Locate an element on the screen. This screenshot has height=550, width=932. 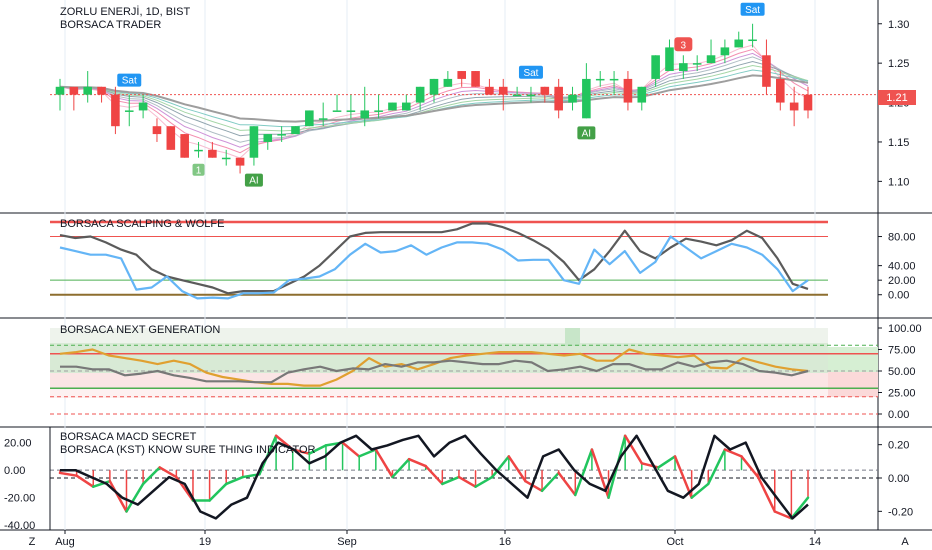
last-price-label: 1.21 is located at coordinates (896, 98).